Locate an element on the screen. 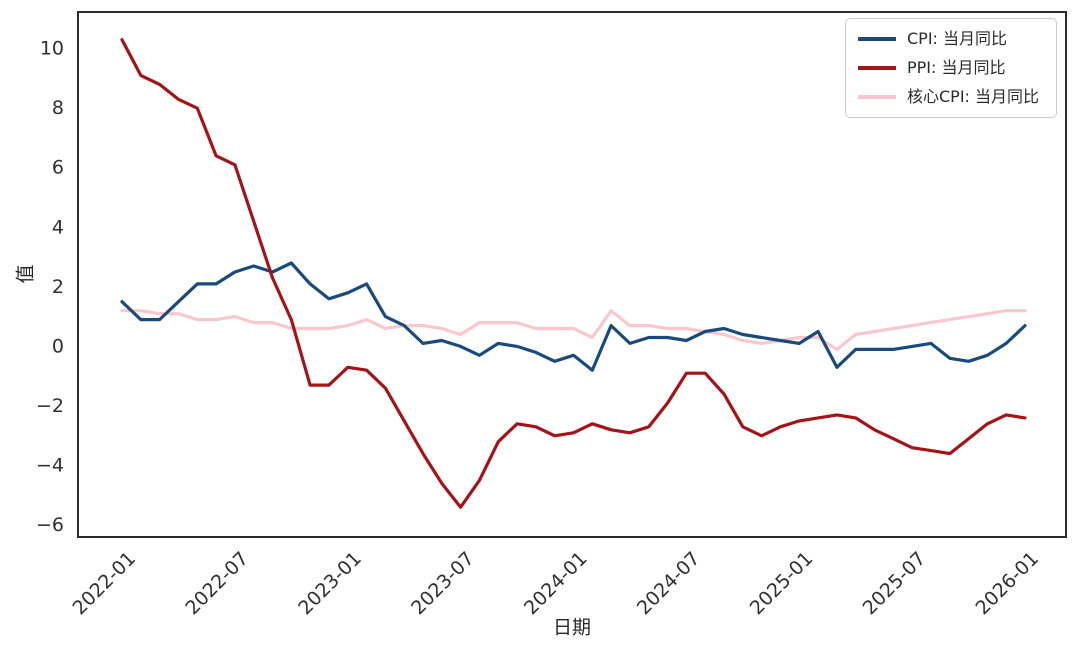 The image size is (1080, 648). x-tick-label: 2022-07 is located at coordinates (217, 584).